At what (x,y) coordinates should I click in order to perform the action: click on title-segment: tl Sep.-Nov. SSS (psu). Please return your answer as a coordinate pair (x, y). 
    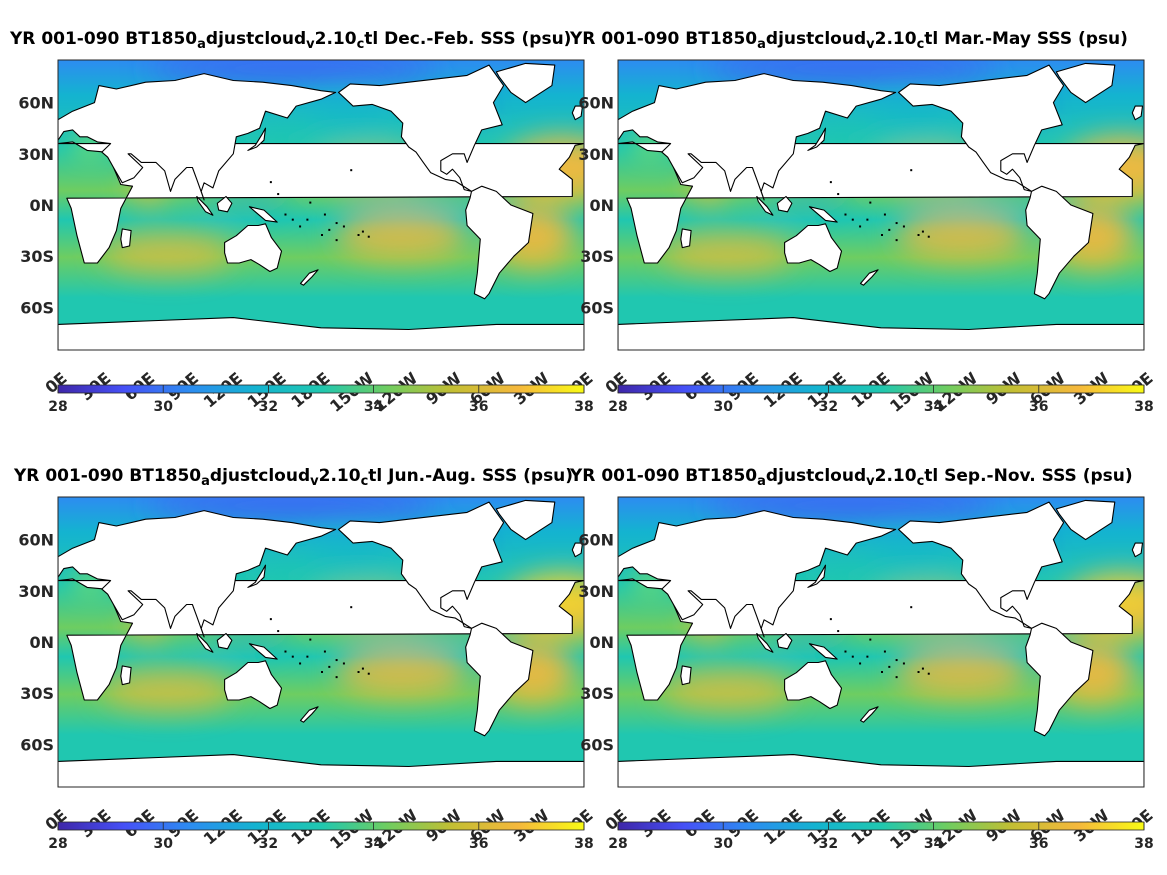
    Looking at the image, I should click on (1028, 476).